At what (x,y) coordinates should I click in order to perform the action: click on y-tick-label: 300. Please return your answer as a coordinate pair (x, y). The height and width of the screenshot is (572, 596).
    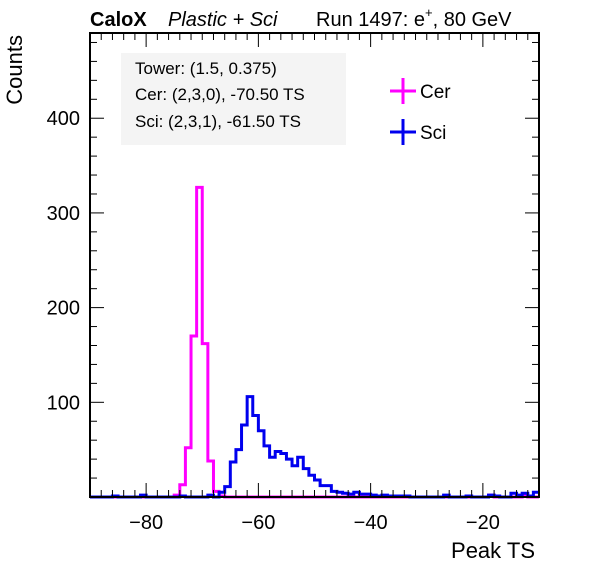
    Looking at the image, I should click on (63, 214).